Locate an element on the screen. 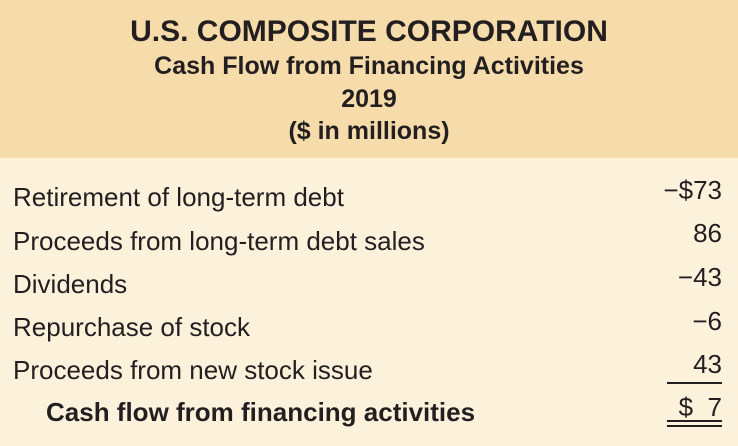 The height and width of the screenshot is (446, 738). units-note: ($ in millions) is located at coordinates (369, 131).